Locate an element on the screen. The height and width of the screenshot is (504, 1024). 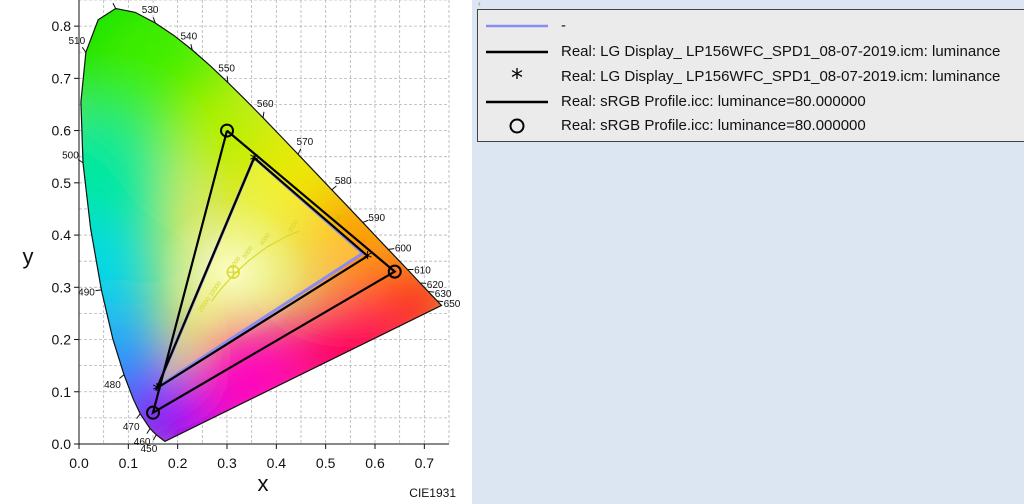
x-tick-label: 0.6 is located at coordinates (375, 463).